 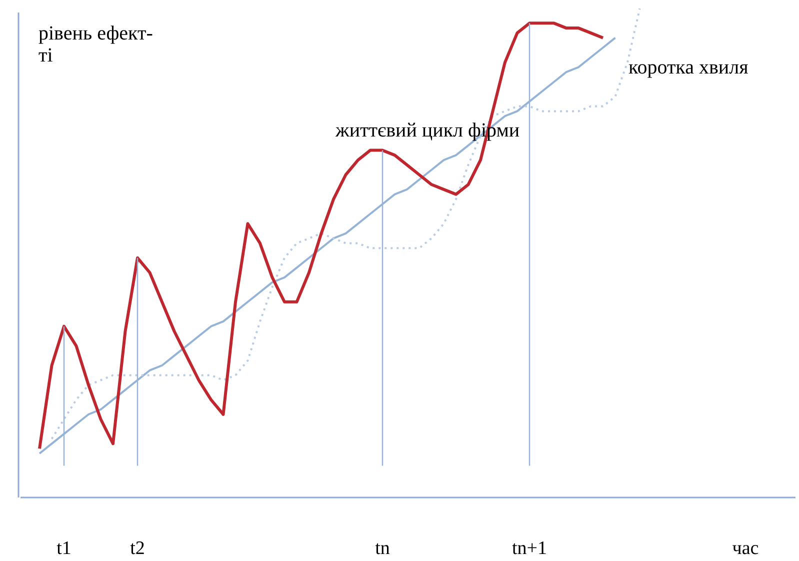 I want to click on x-tick-label: tn, so click(x=382, y=548).